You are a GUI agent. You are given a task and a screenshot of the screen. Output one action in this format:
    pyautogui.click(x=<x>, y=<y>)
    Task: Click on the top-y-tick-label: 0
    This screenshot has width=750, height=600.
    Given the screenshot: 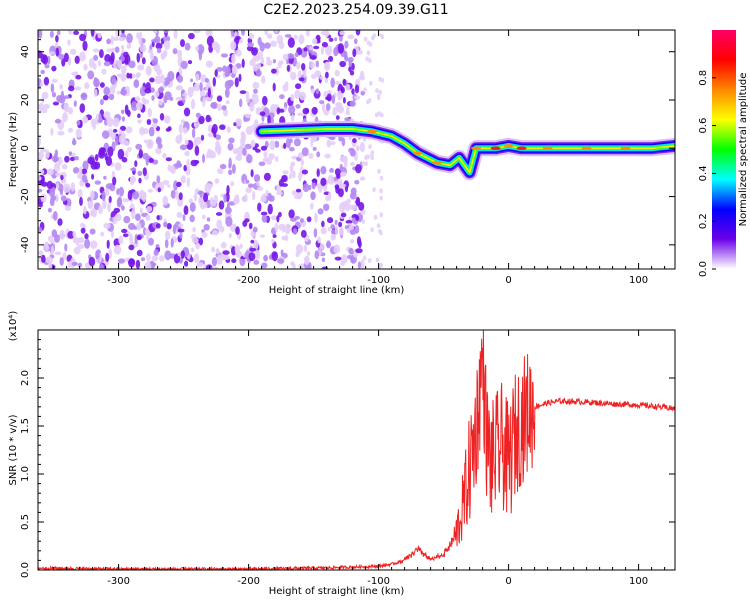 What is the action you would take?
    pyautogui.click(x=25, y=148)
    